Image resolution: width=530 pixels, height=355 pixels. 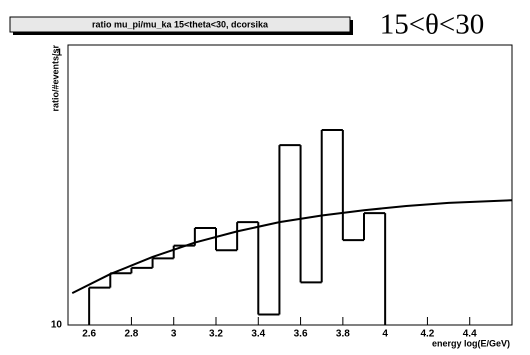 I want to click on y-axis-label: ratio/#events/sr, so click(x=55, y=78).